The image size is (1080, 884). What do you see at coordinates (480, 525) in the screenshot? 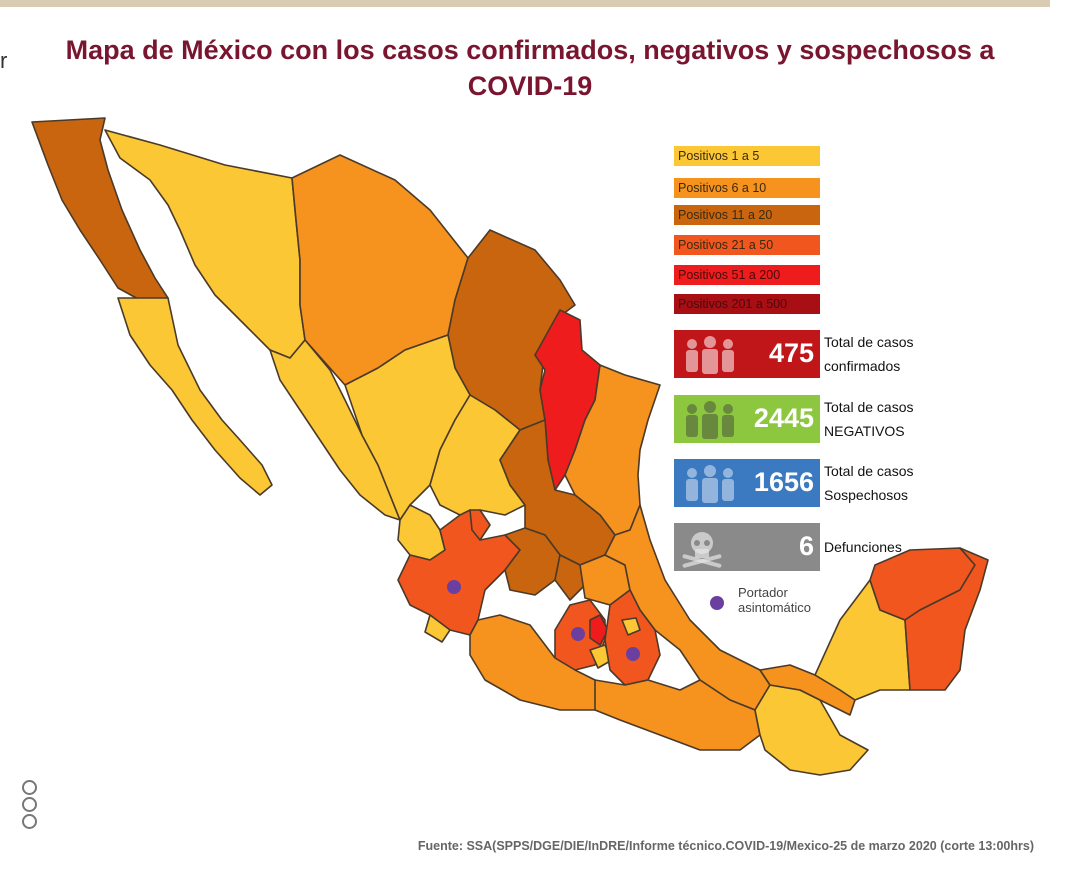
I see `state-aguascalientes` at bounding box center [480, 525].